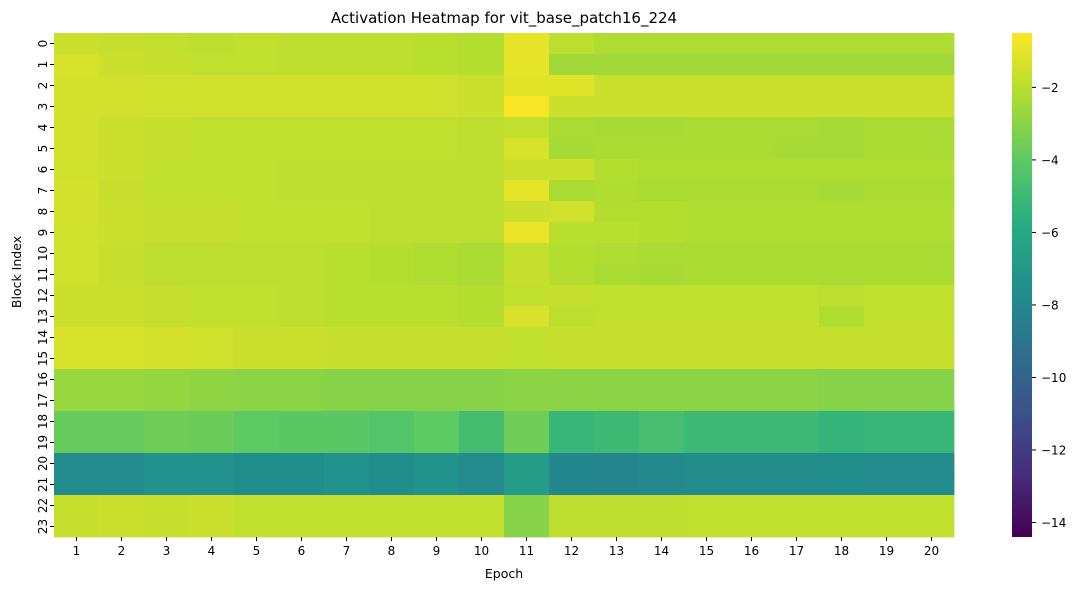  What do you see at coordinates (706, 551) in the screenshot?
I see `x-tick-label: 15` at bounding box center [706, 551].